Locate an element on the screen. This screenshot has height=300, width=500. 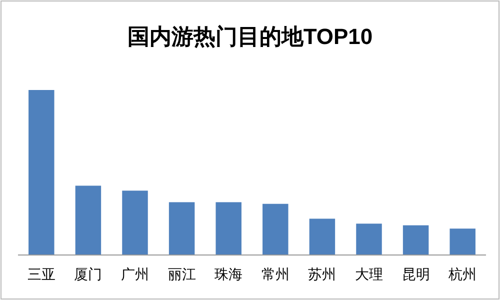
x-tick-label: 常州 is located at coordinates (275, 274).